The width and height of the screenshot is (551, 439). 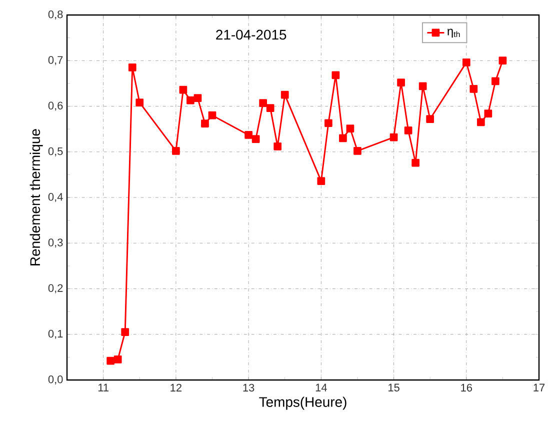 I want to click on y-tick-label: 0,3, so click(x=55, y=243).